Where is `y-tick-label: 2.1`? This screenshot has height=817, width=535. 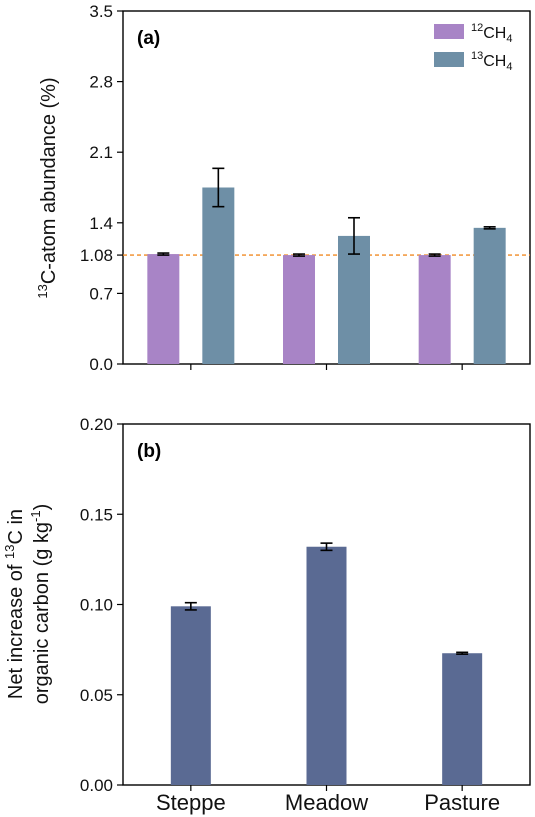 y-tick-label: 2.1 is located at coordinates (101, 152).